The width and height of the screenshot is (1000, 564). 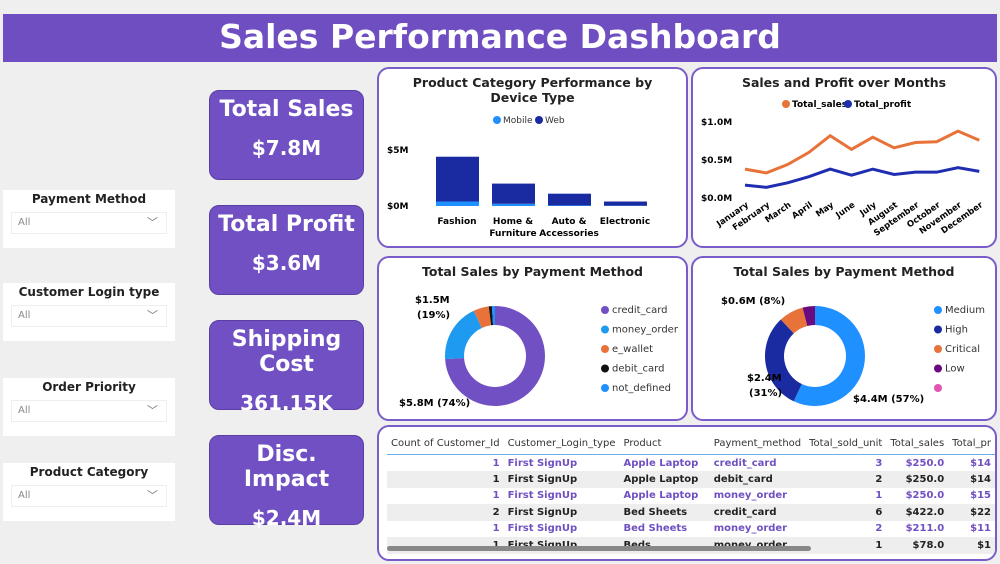 What do you see at coordinates (716, 123) in the screenshot?
I see `y-tick-label: $1.0M` at bounding box center [716, 123].